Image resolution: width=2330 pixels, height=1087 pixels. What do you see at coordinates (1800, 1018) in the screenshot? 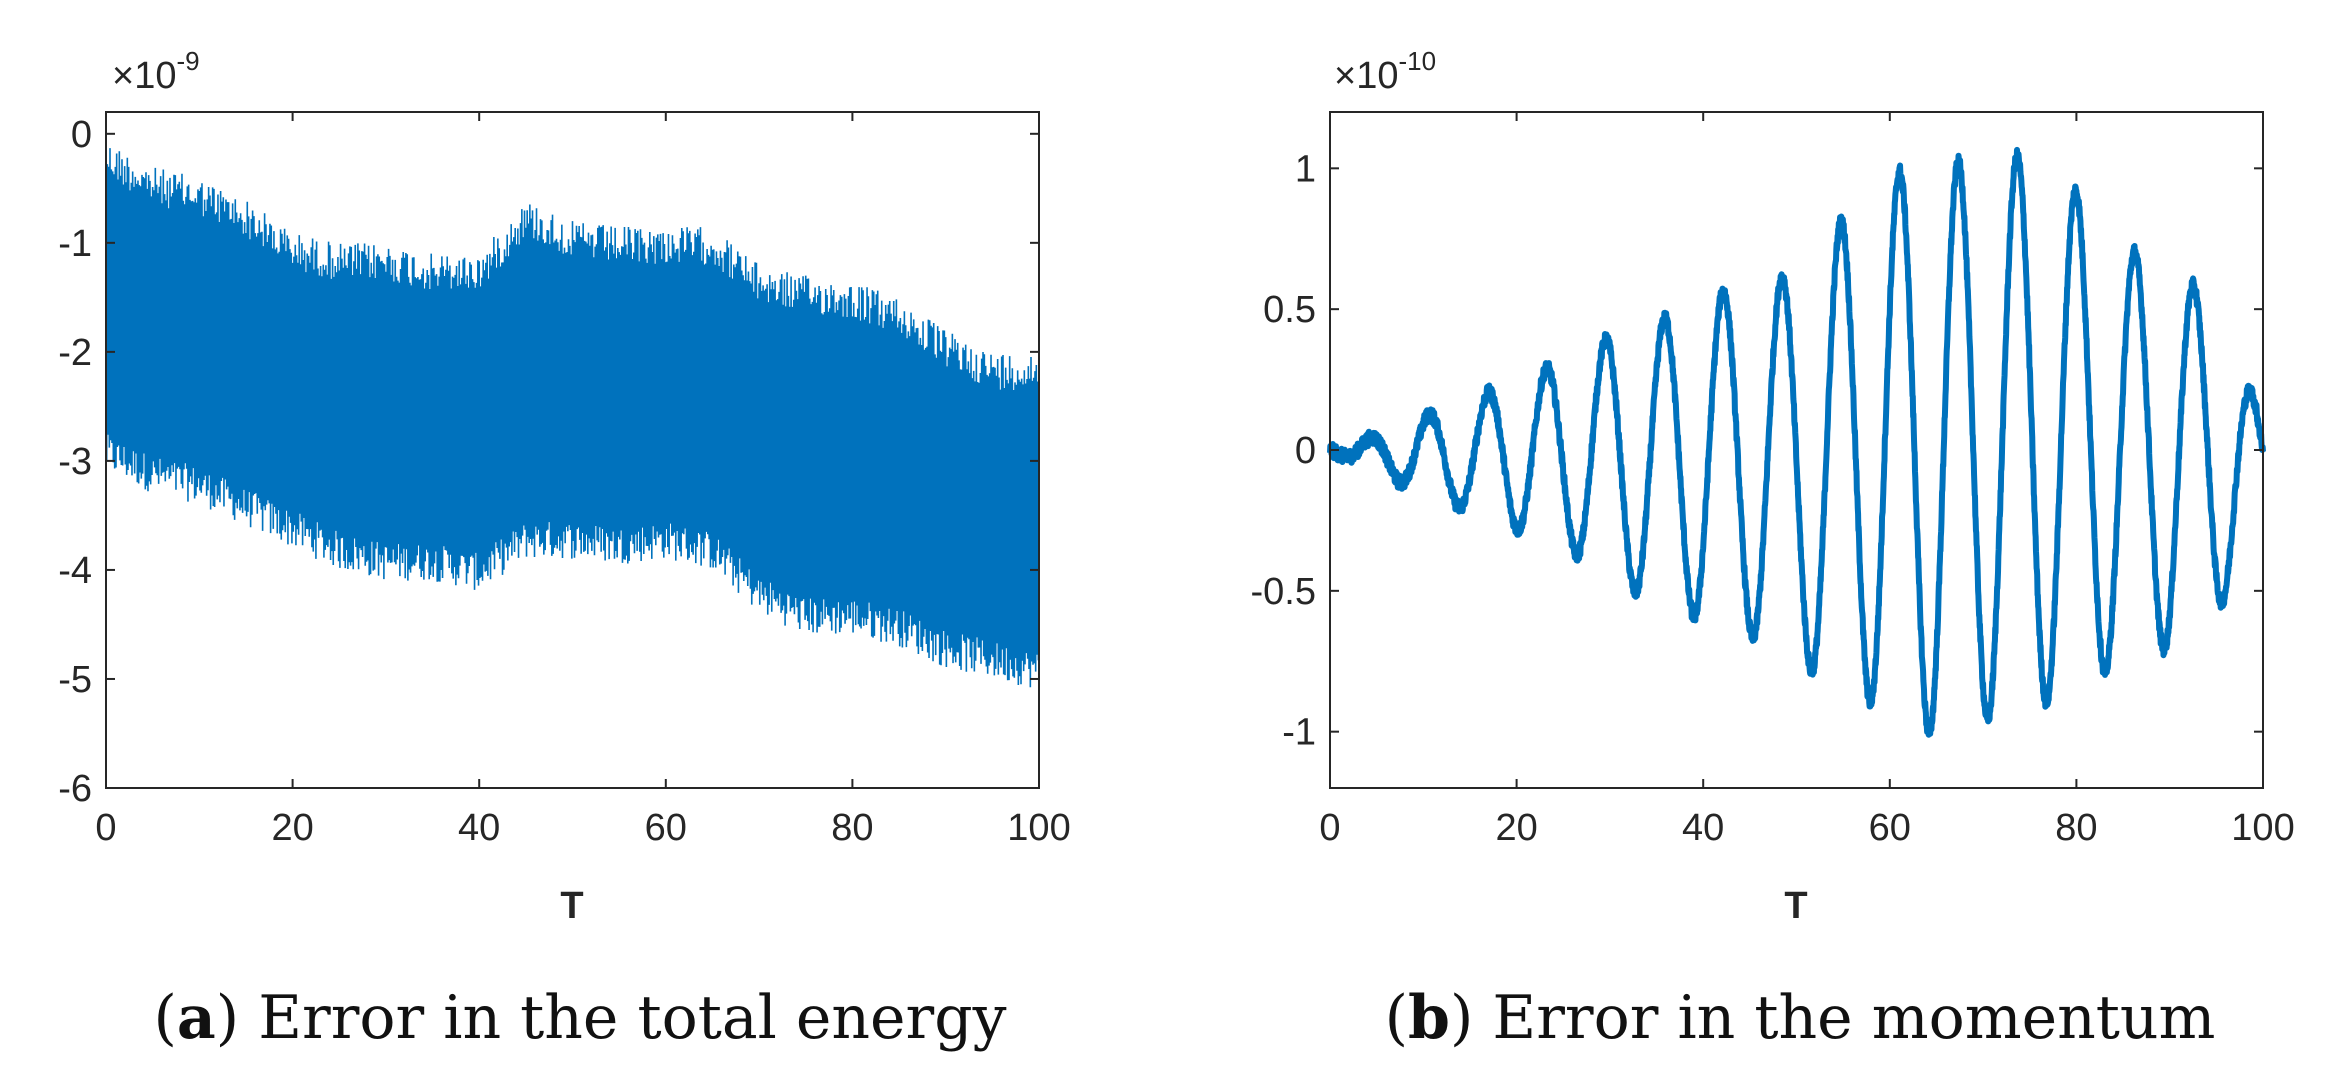
I see `panel-b-caption: (b) Error in the momentum` at bounding box center [1800, 1018].